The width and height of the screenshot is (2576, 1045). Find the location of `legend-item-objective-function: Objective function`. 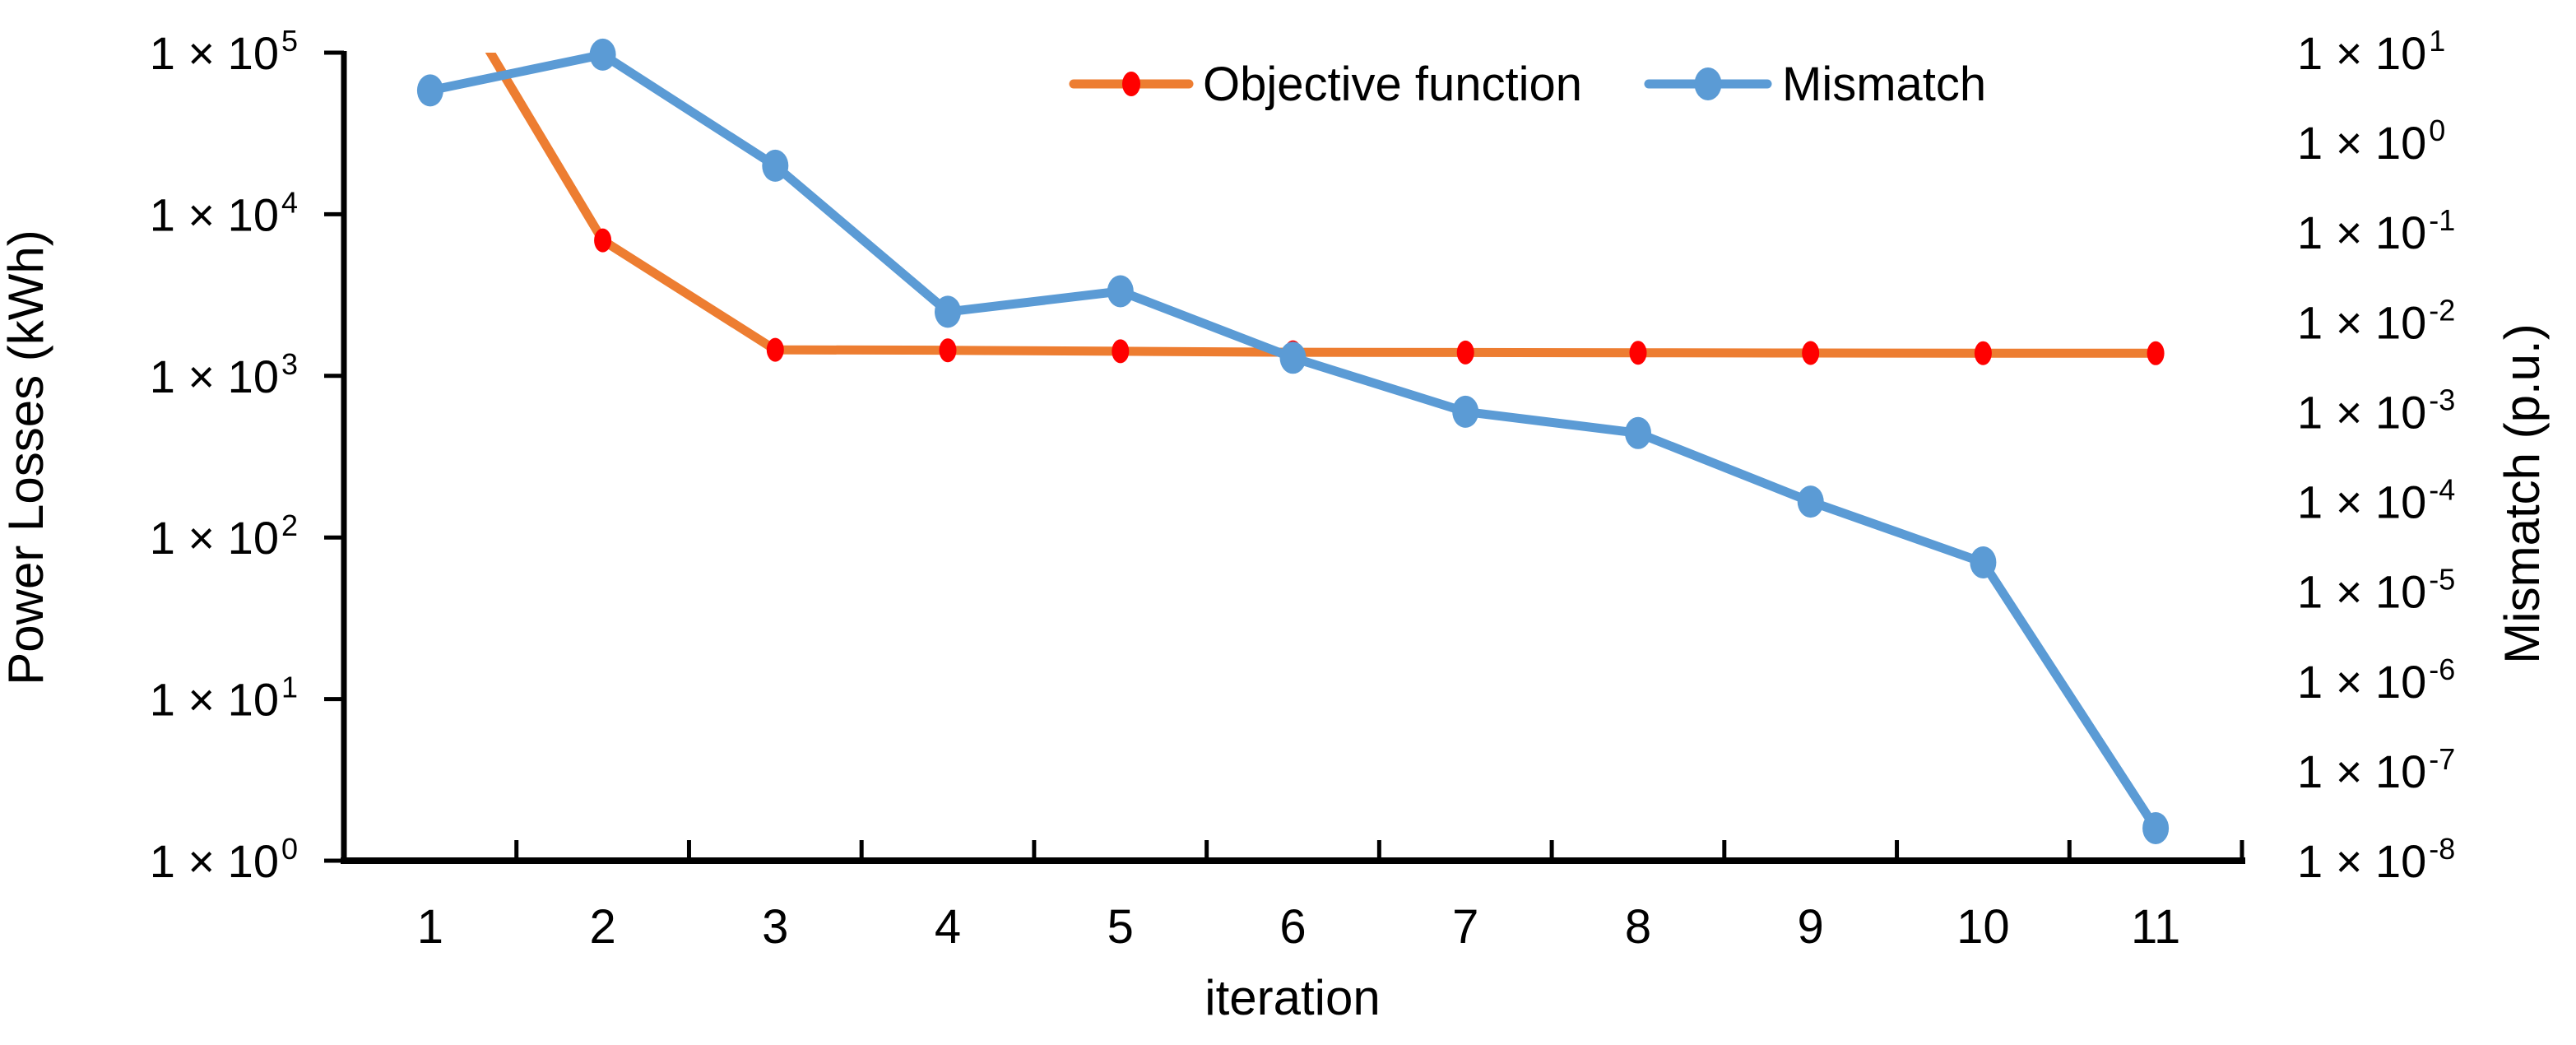

legend-item-objective-function: Objective function is located at coordinates (1326, 84).